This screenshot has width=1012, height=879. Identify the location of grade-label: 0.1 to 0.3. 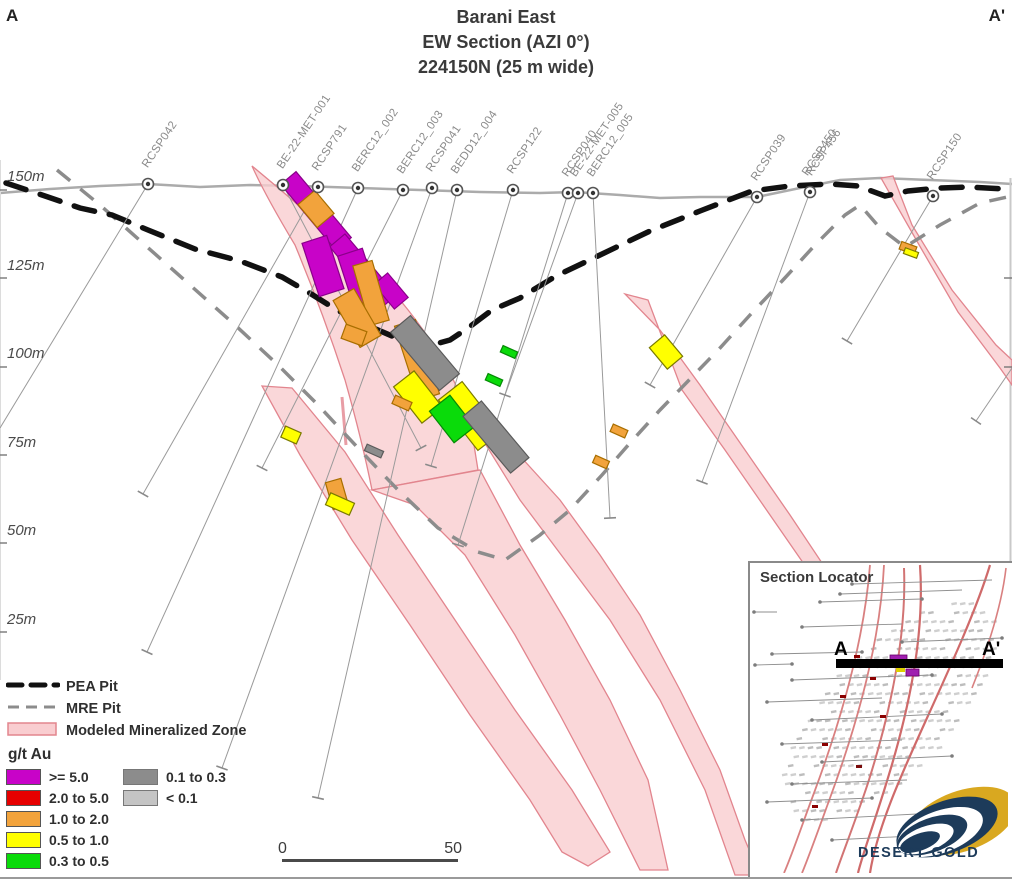
(196, 776).